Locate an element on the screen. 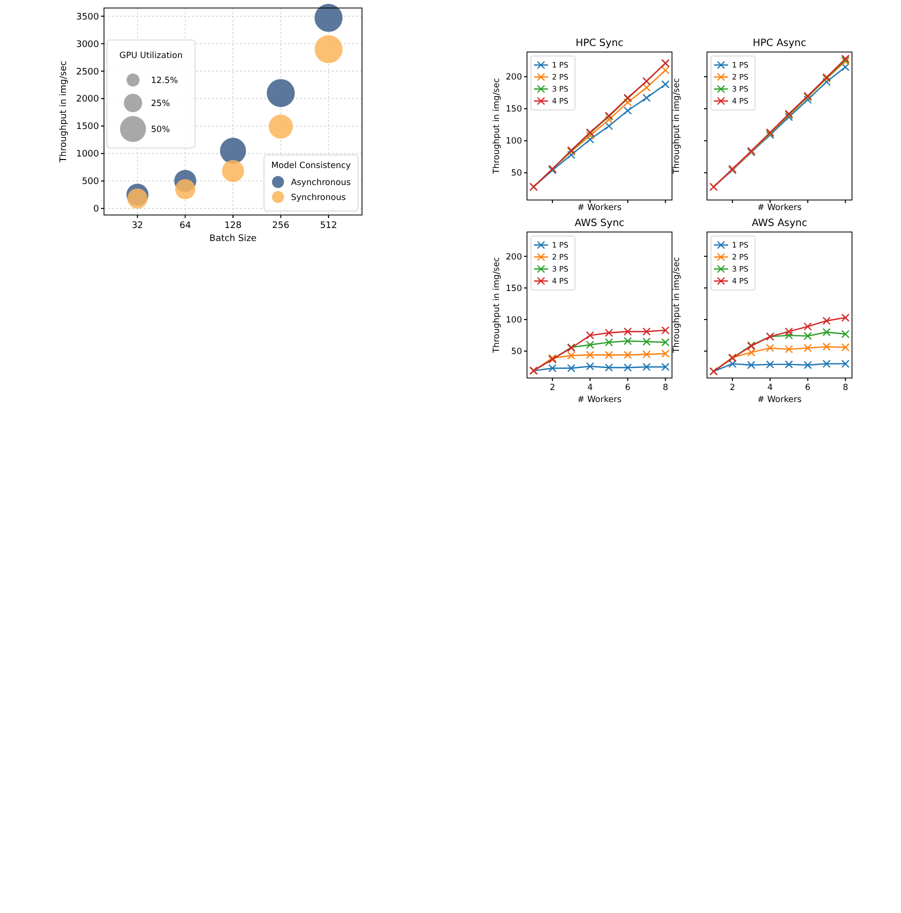  y-tick-label: 0 is located at coordinates (96, 209).